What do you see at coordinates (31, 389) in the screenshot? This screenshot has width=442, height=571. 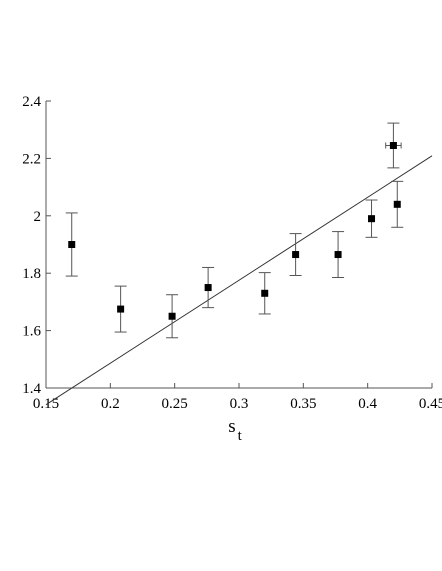 I see `y-tick-label: 1.4` at bounding box center [31, 389].